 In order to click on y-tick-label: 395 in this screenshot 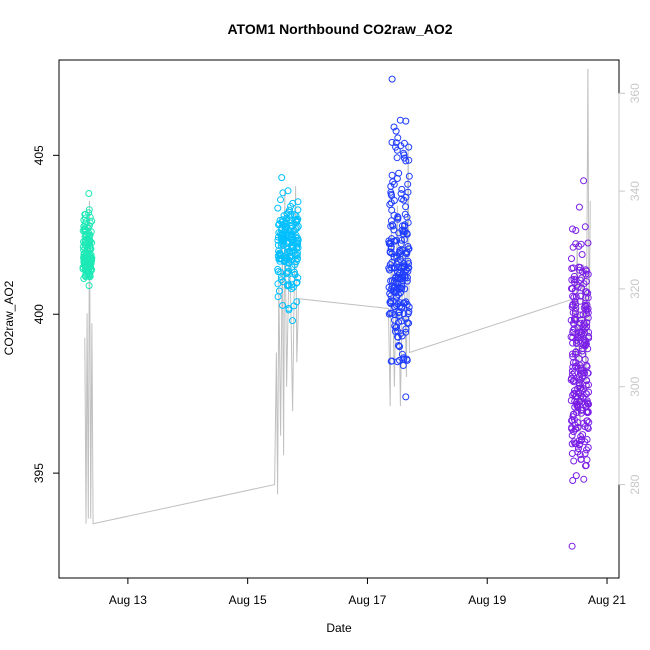, I will do `click(39, 473)`.